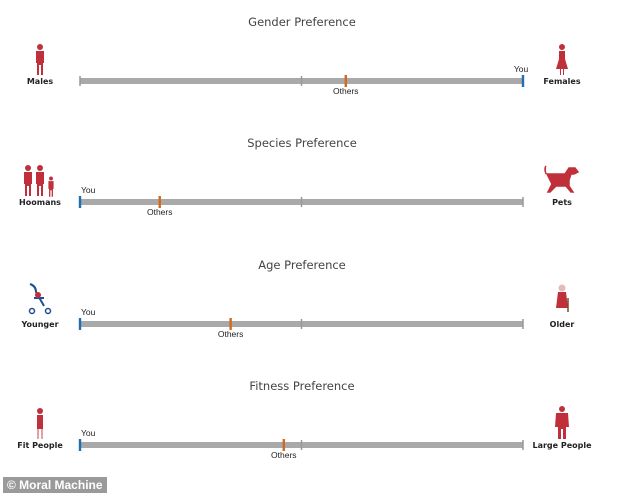 This screenshot has height=493, width=634. I want to click on left-label: Fit People, so click(40, 445).